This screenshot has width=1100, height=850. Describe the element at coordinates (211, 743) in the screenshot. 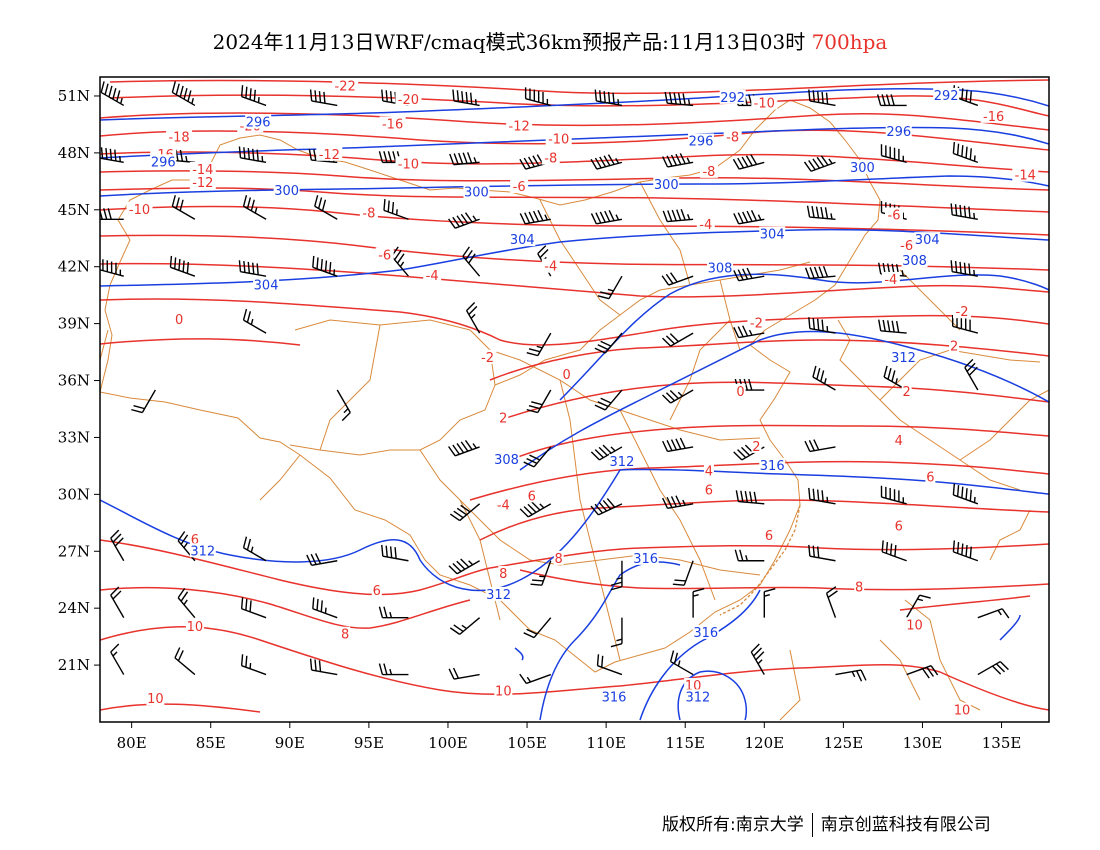

I see `lon-tick-label: 85E` at that location.